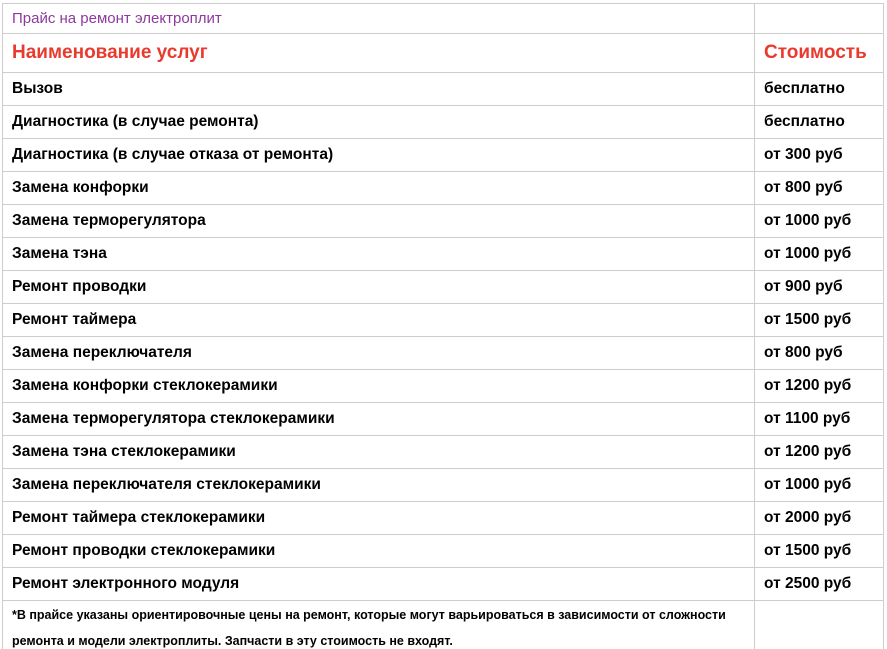 This screenshot has height=649, width=887. I want to click on service-name-cell: Ремонт таймера стеклокерамики, so click(378, 518).